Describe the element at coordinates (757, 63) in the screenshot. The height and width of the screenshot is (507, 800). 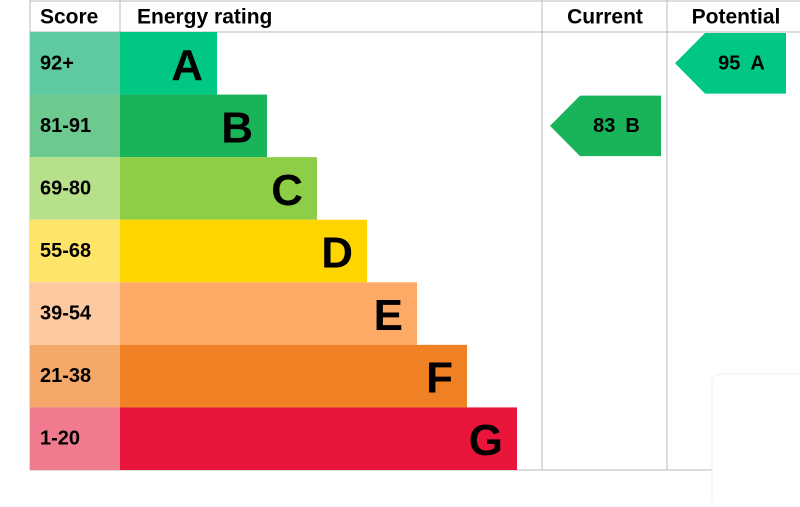
I see `potential-band: A` at that location.